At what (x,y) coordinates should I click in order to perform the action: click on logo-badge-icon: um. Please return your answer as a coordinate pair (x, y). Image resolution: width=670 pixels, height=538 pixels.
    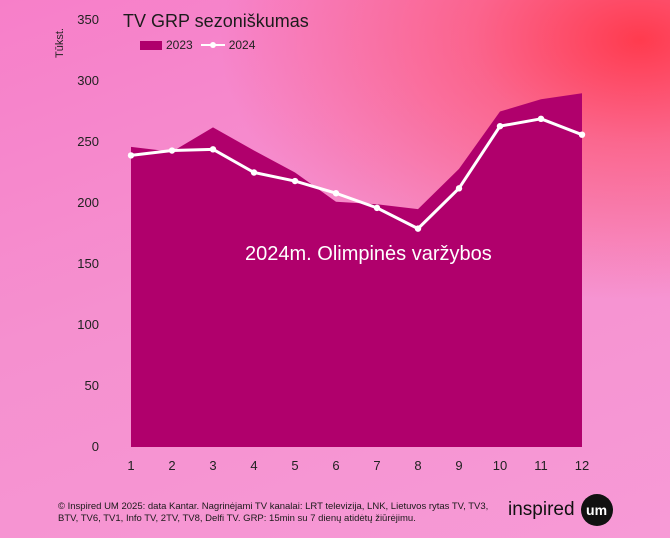
    Looking at the image, I should click on (596, 510).